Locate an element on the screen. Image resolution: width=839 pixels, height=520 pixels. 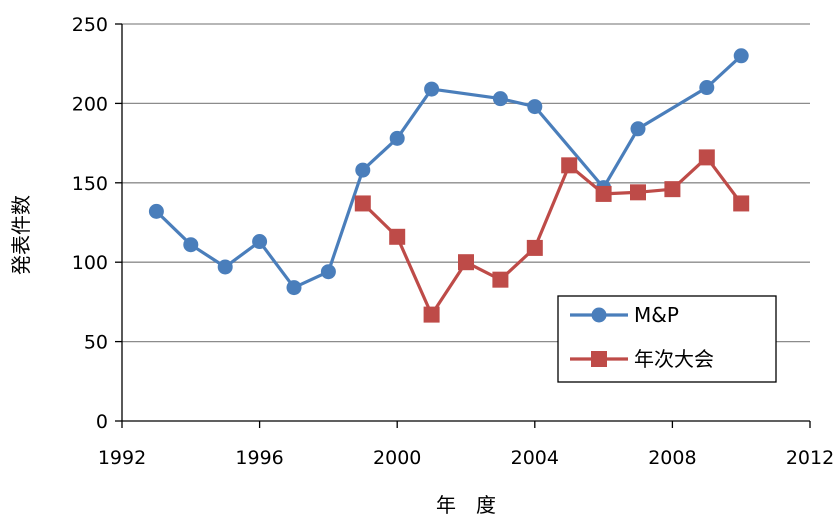
x-tick-label: 1996 is located at coordinates (259, 458).